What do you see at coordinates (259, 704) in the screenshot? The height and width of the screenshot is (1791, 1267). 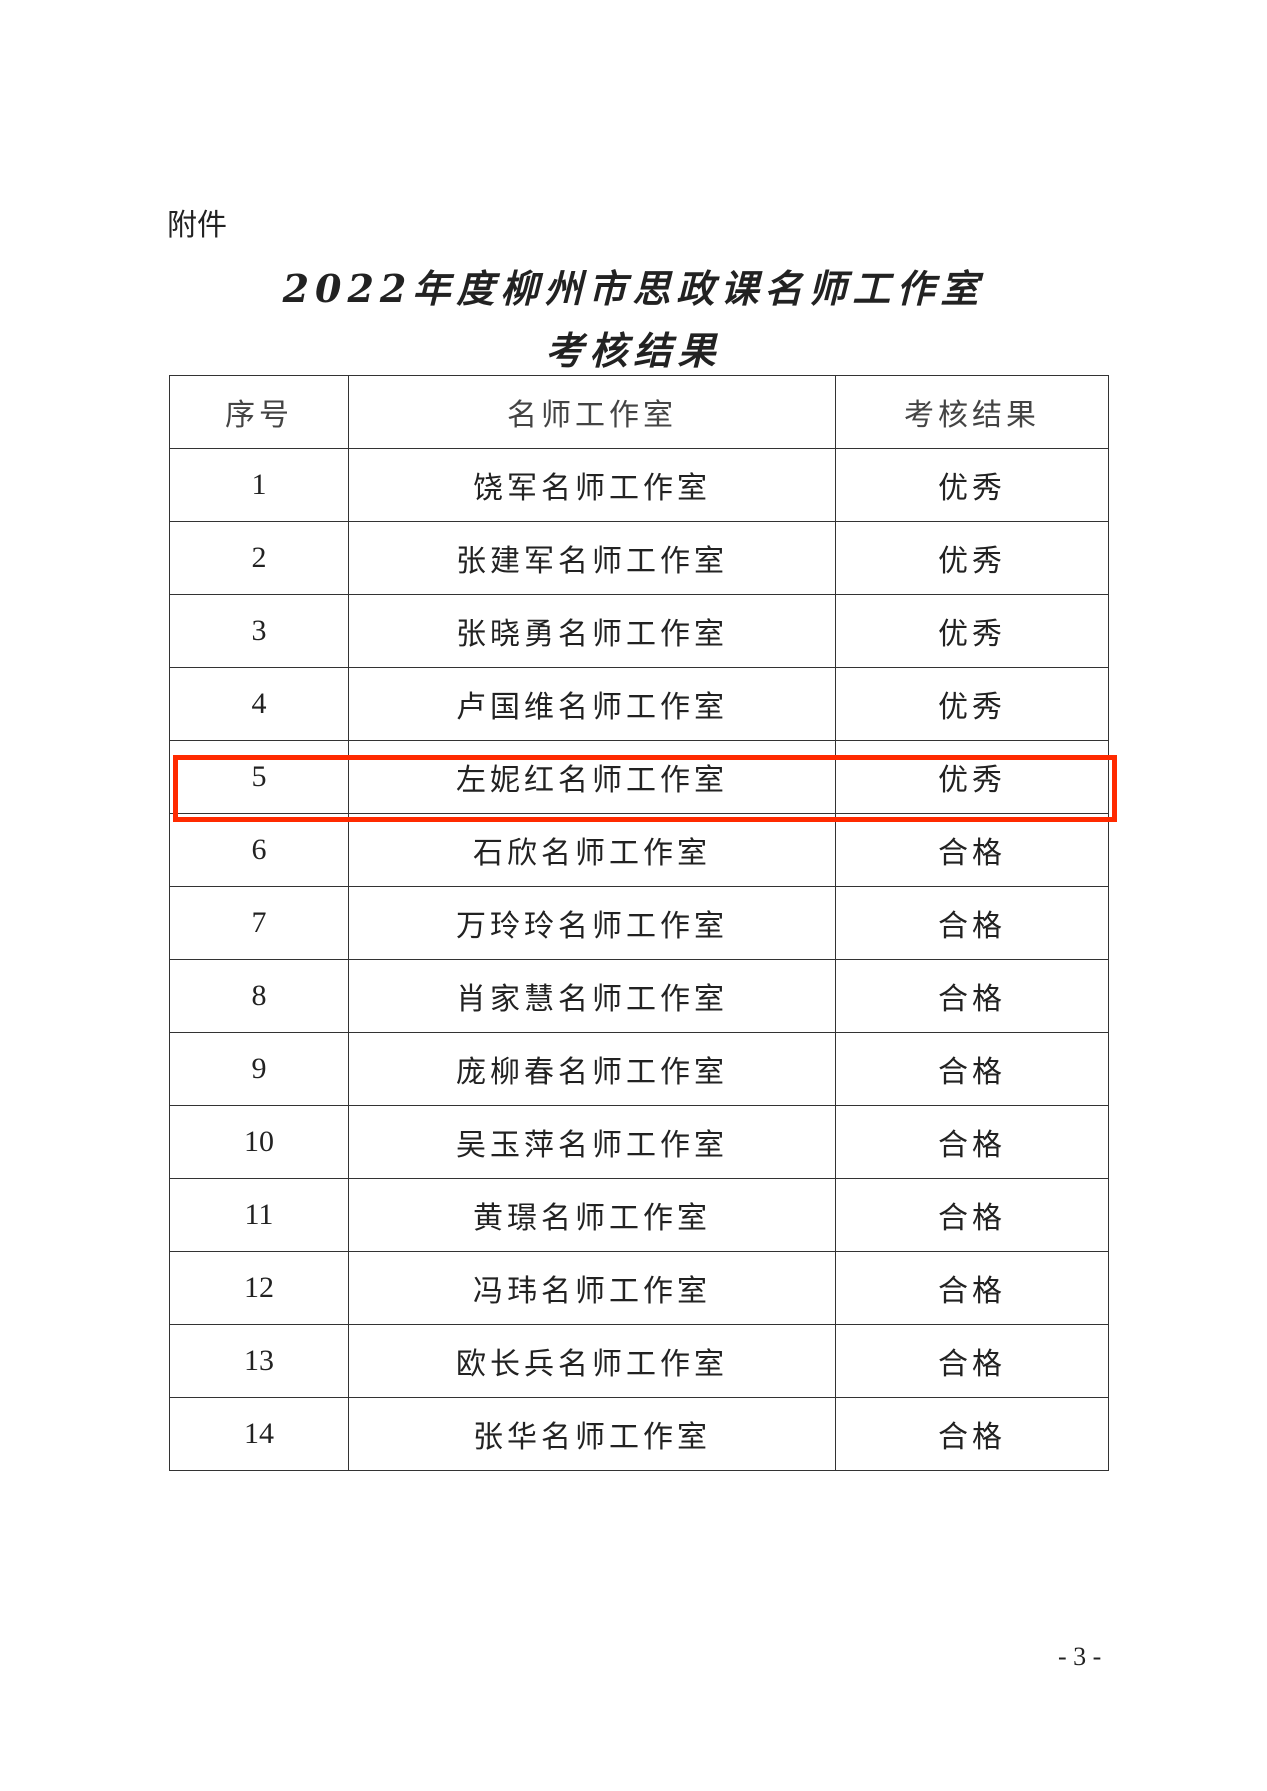 I see `cell-index: 4` at bounding box center [259, 704].